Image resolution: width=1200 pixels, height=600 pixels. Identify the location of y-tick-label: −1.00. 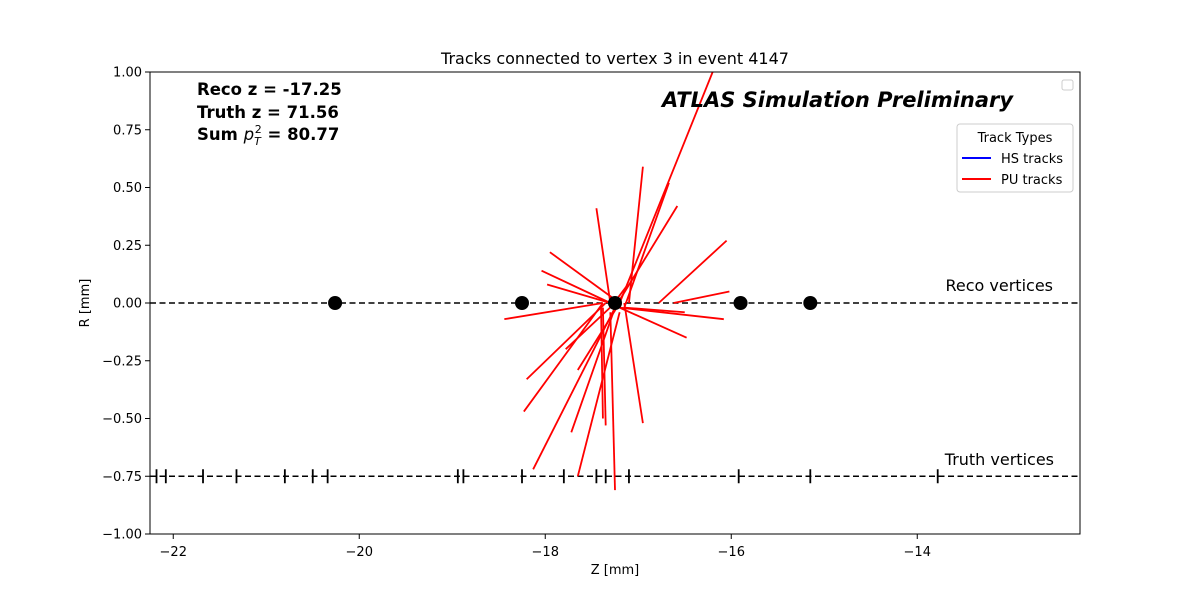
(122, 535).